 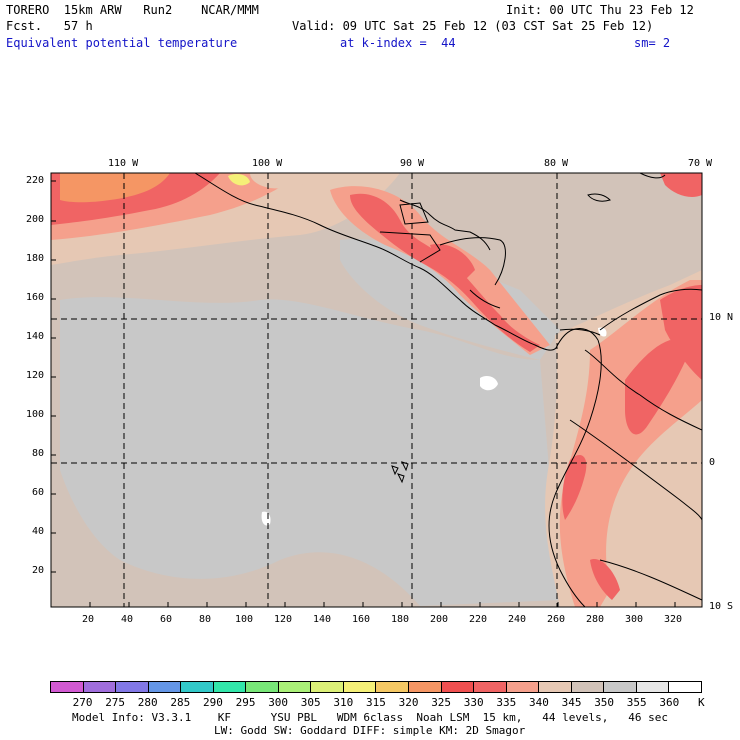 I want to click on x-tick-label: 40, so click(x=127, y=619).